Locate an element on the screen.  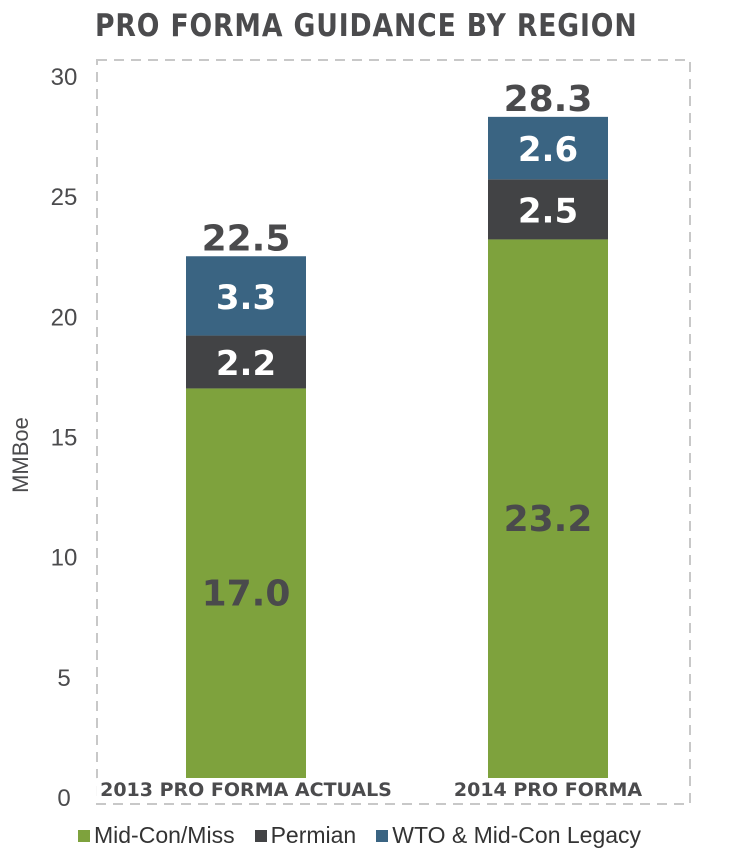
legend-label: WTO & Mid-Con Legacy is located at coordinates (517, 835).